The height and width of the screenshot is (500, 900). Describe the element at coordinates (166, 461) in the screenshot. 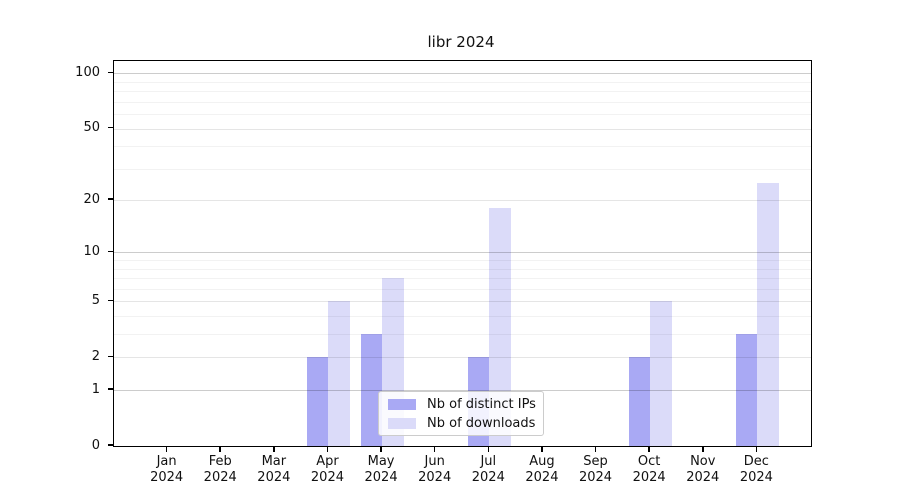

I see `x-tick-label-month: Jan` at that location.